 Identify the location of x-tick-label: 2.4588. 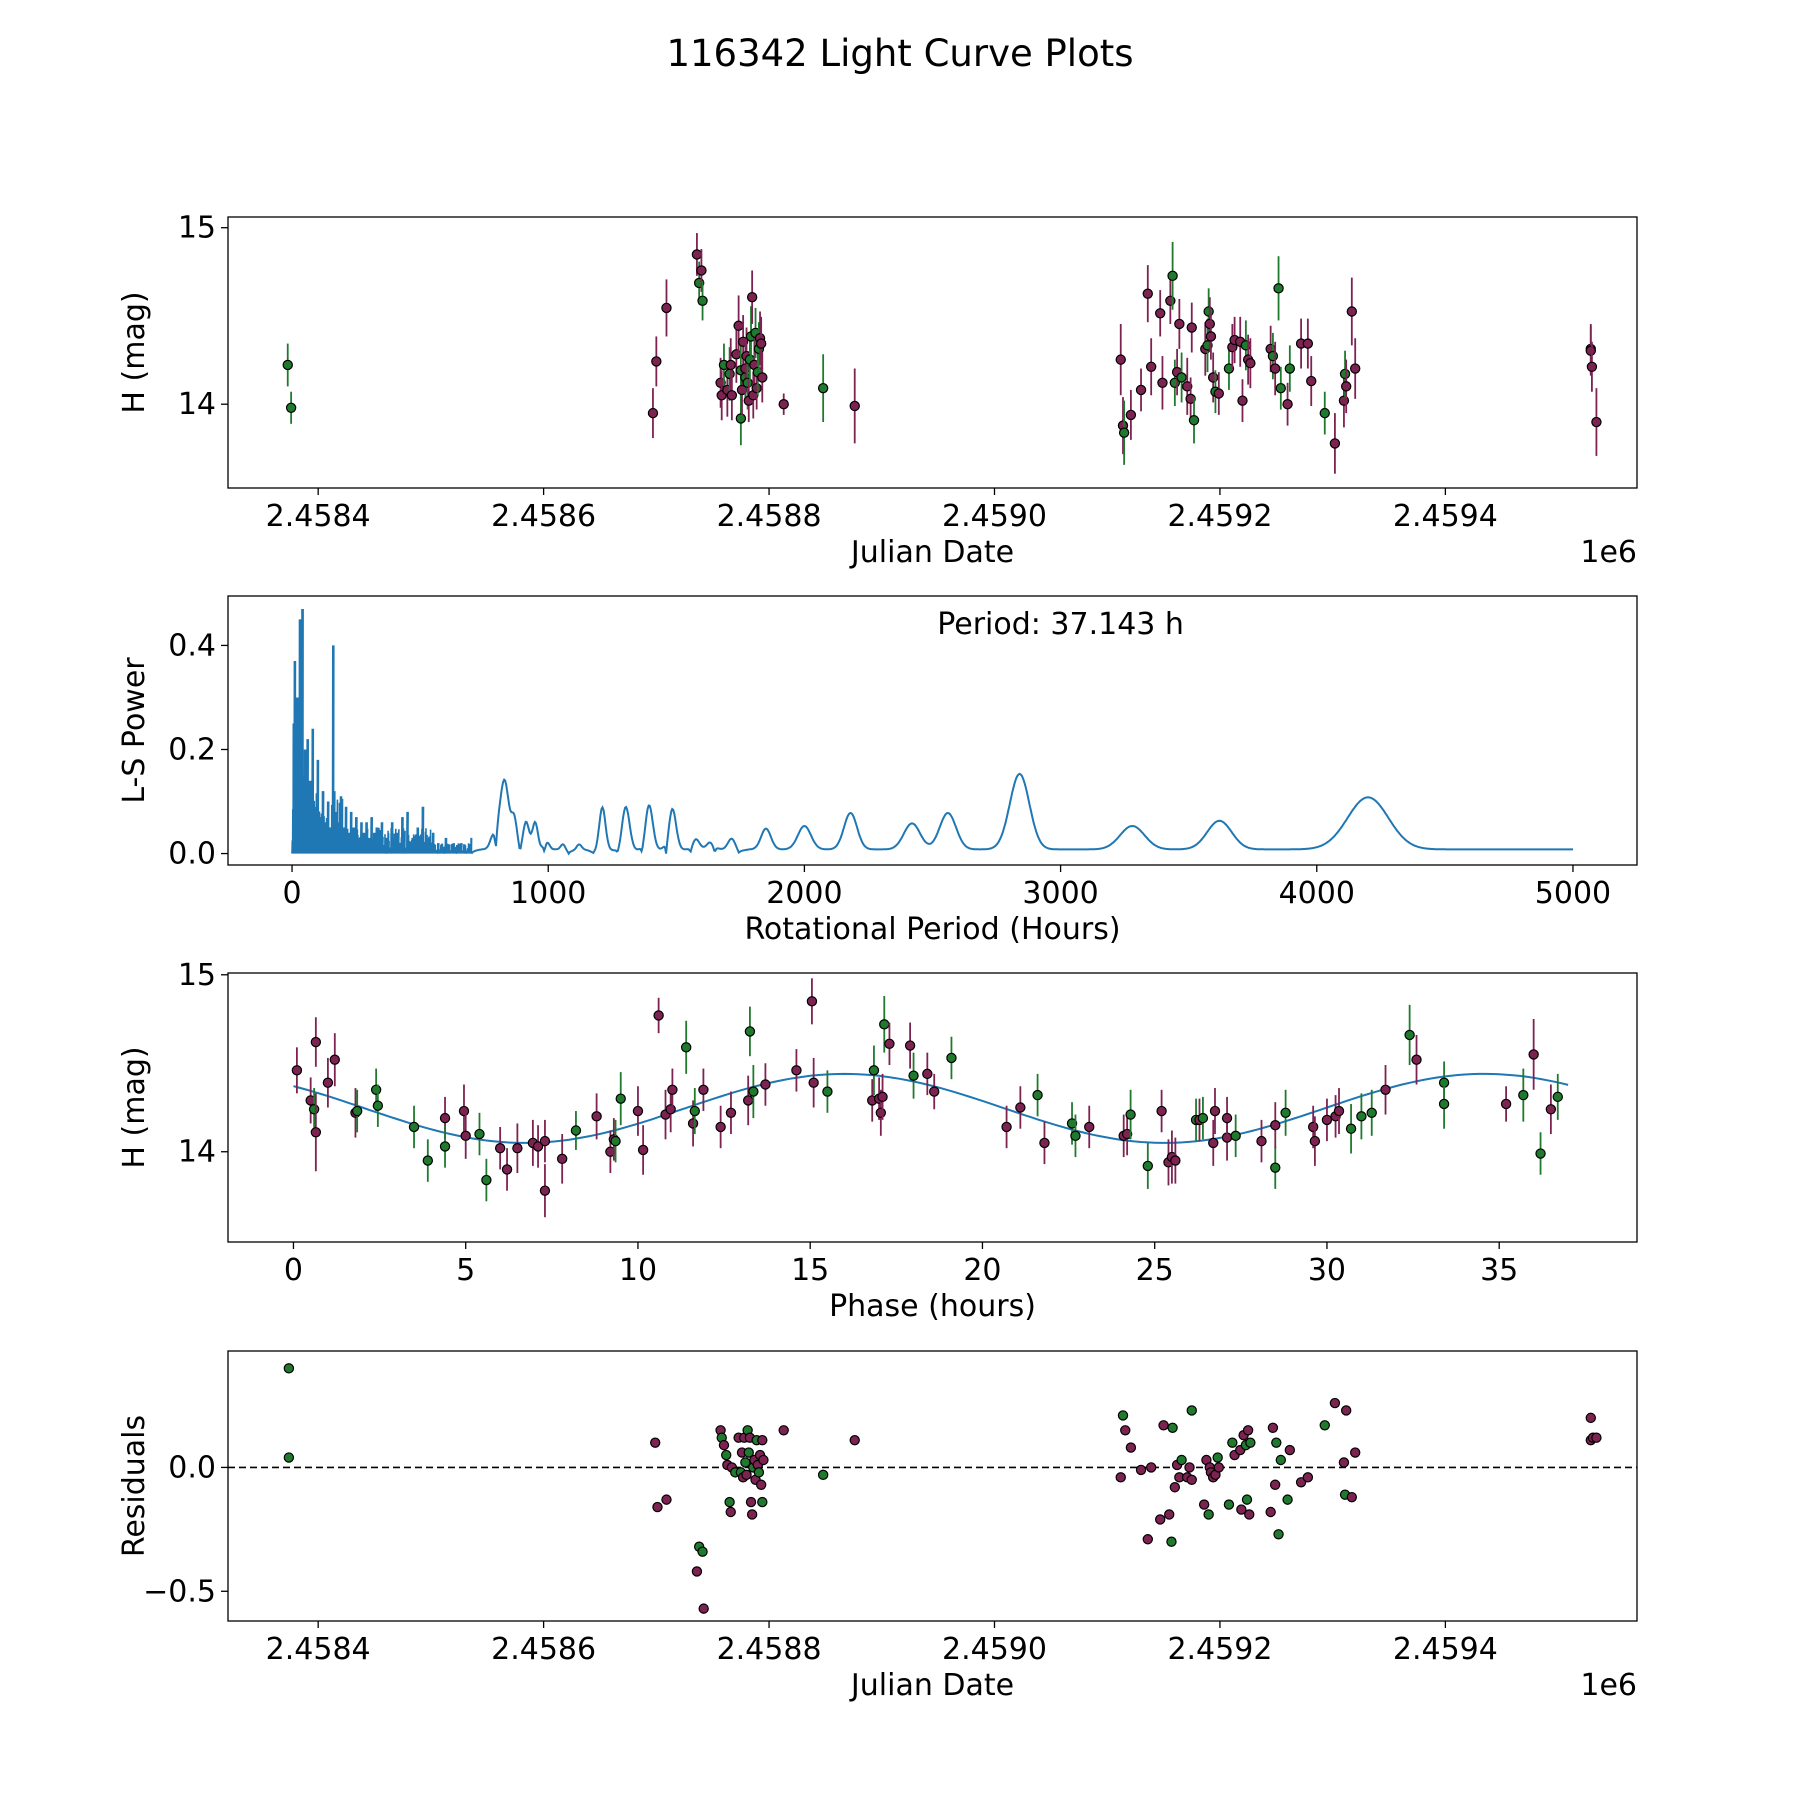
(769, 516).